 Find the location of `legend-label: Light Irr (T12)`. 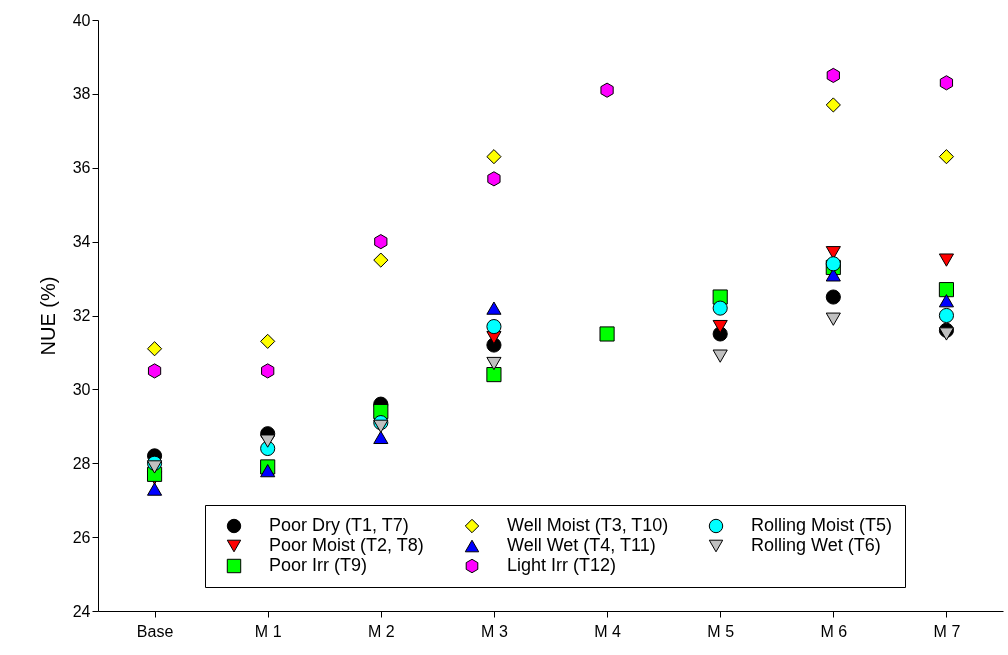

legend-label: Light Irr (T12) is located at coordinates (562, 565).